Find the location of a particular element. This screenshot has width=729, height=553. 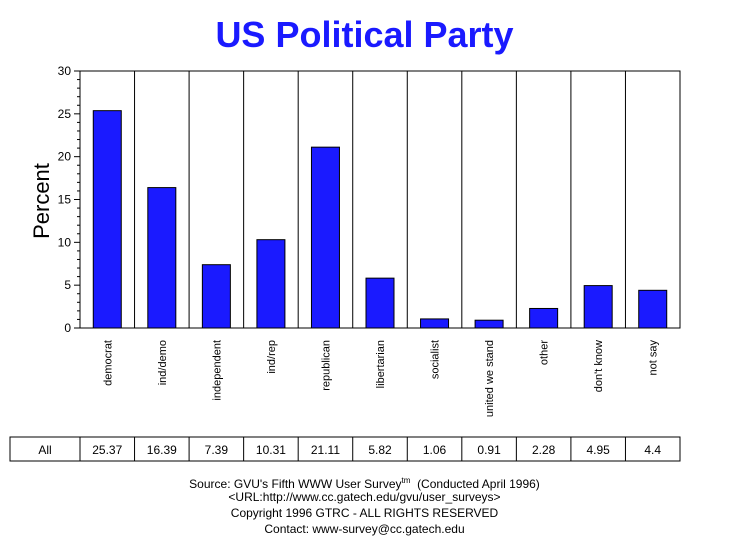

y-tick-label: 15 is located at coordinates (65, 200).